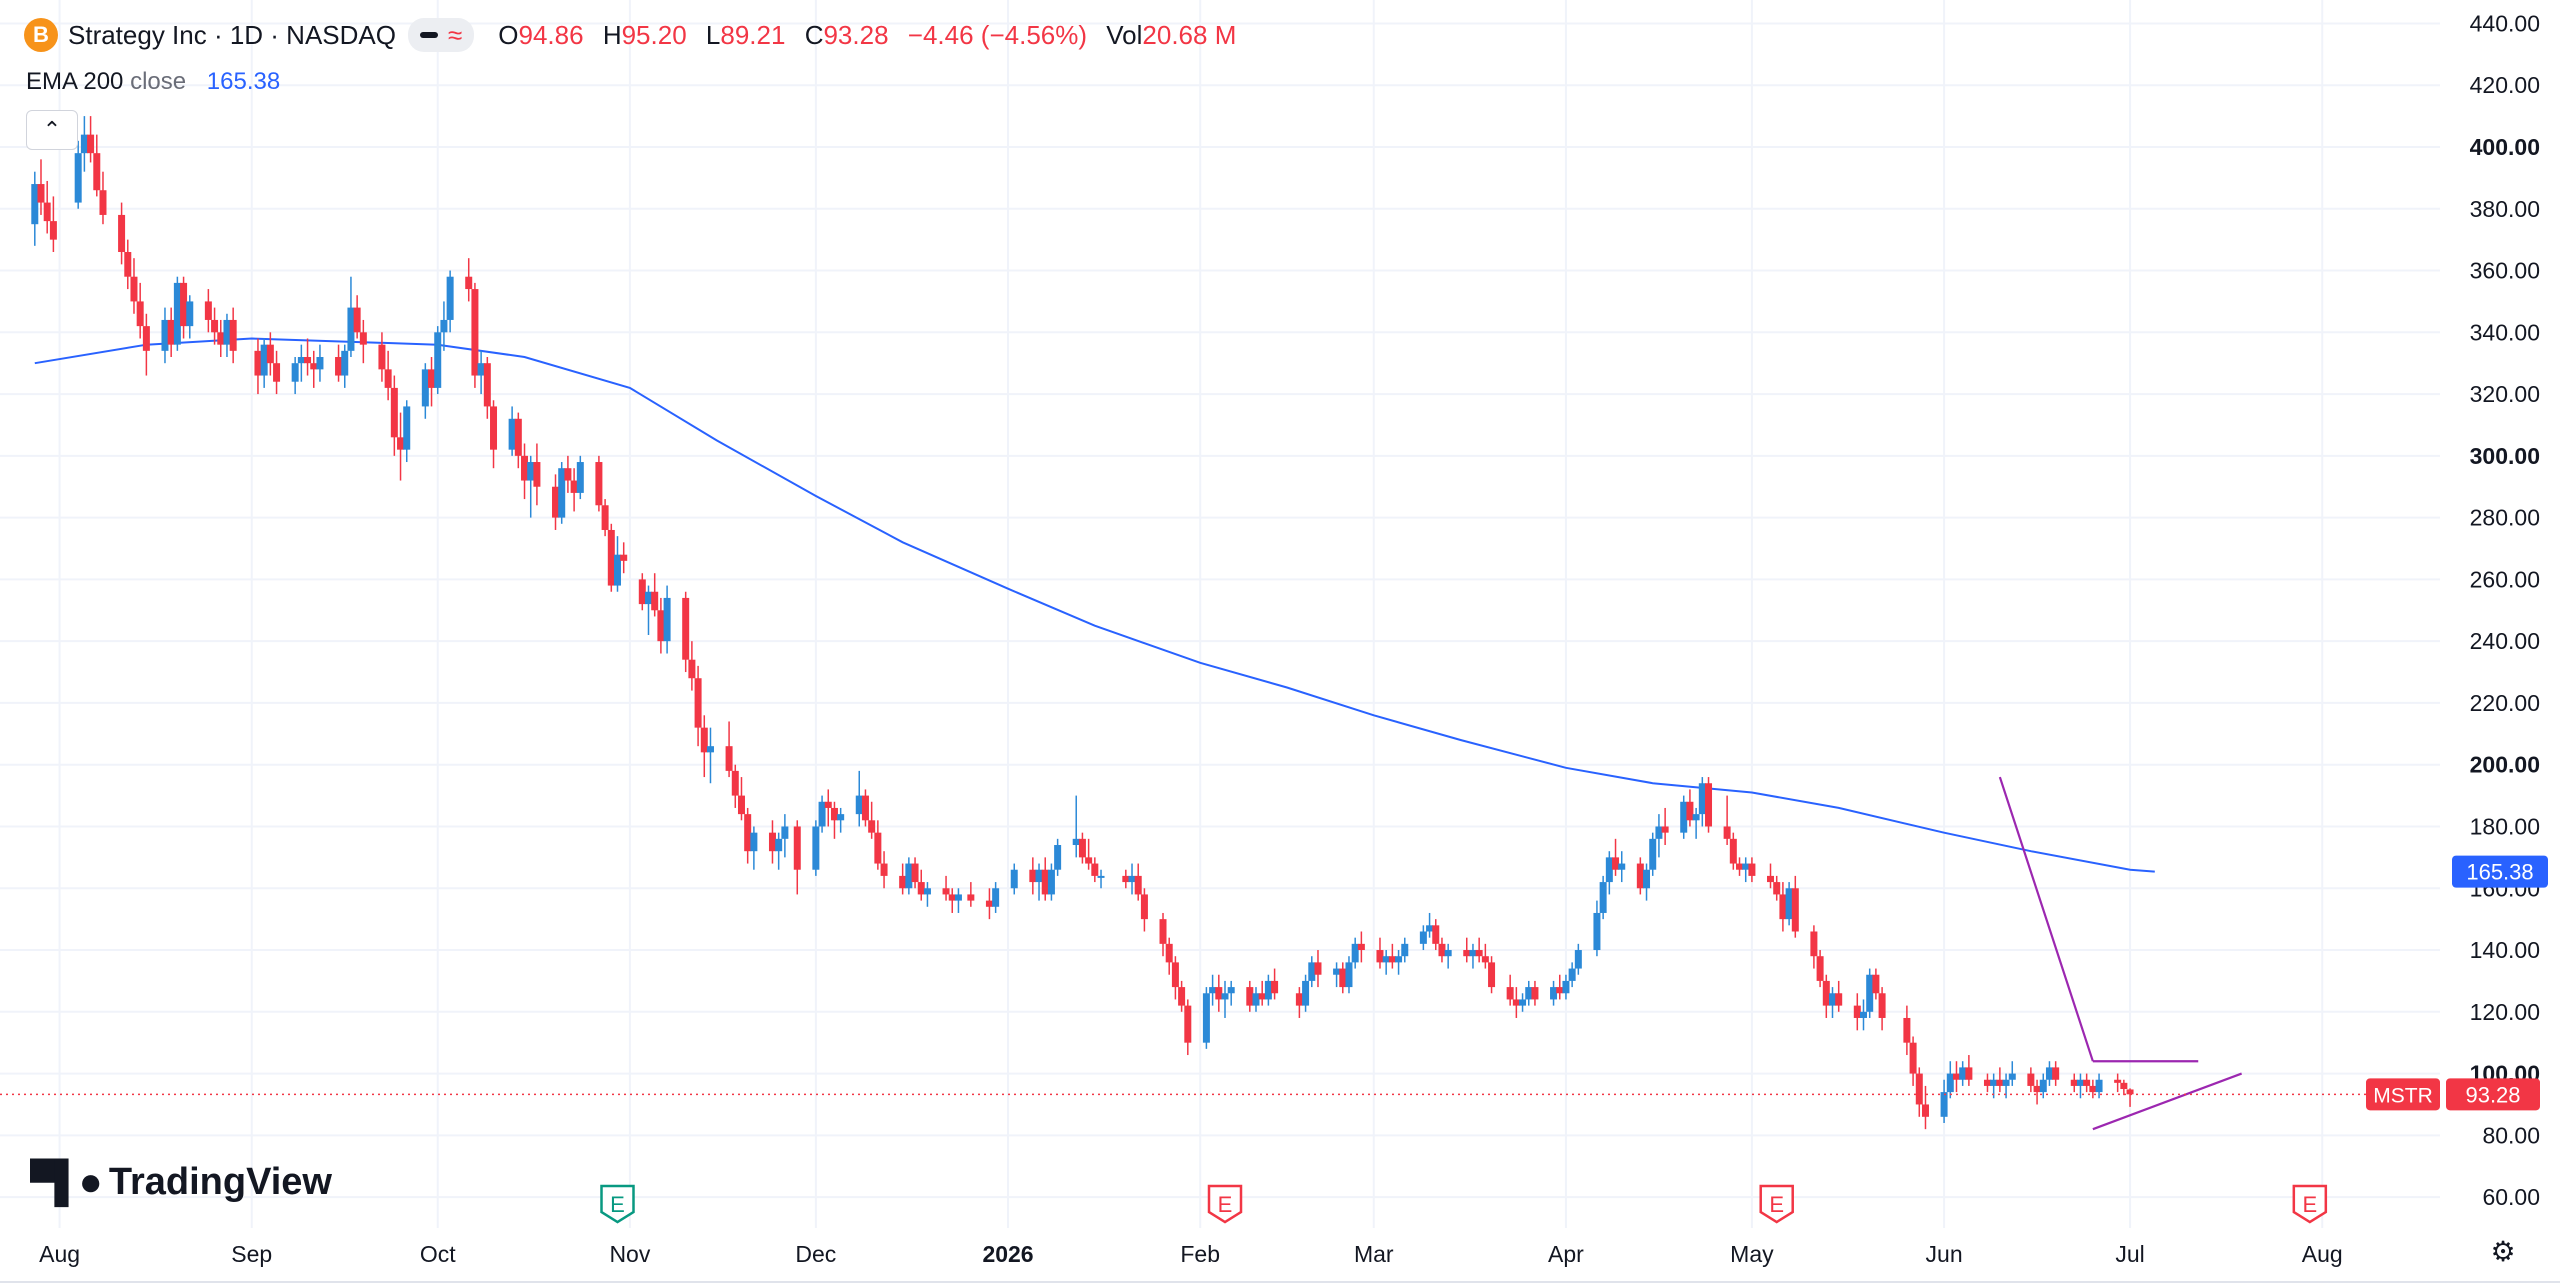 Image resolution: width=2560 pixels, height=1287 pixels. What do you see at coordinates (1566, 1254) in the screenshot?
I see `x-tick-label: Apr` at bounding box center [1566, 1254].